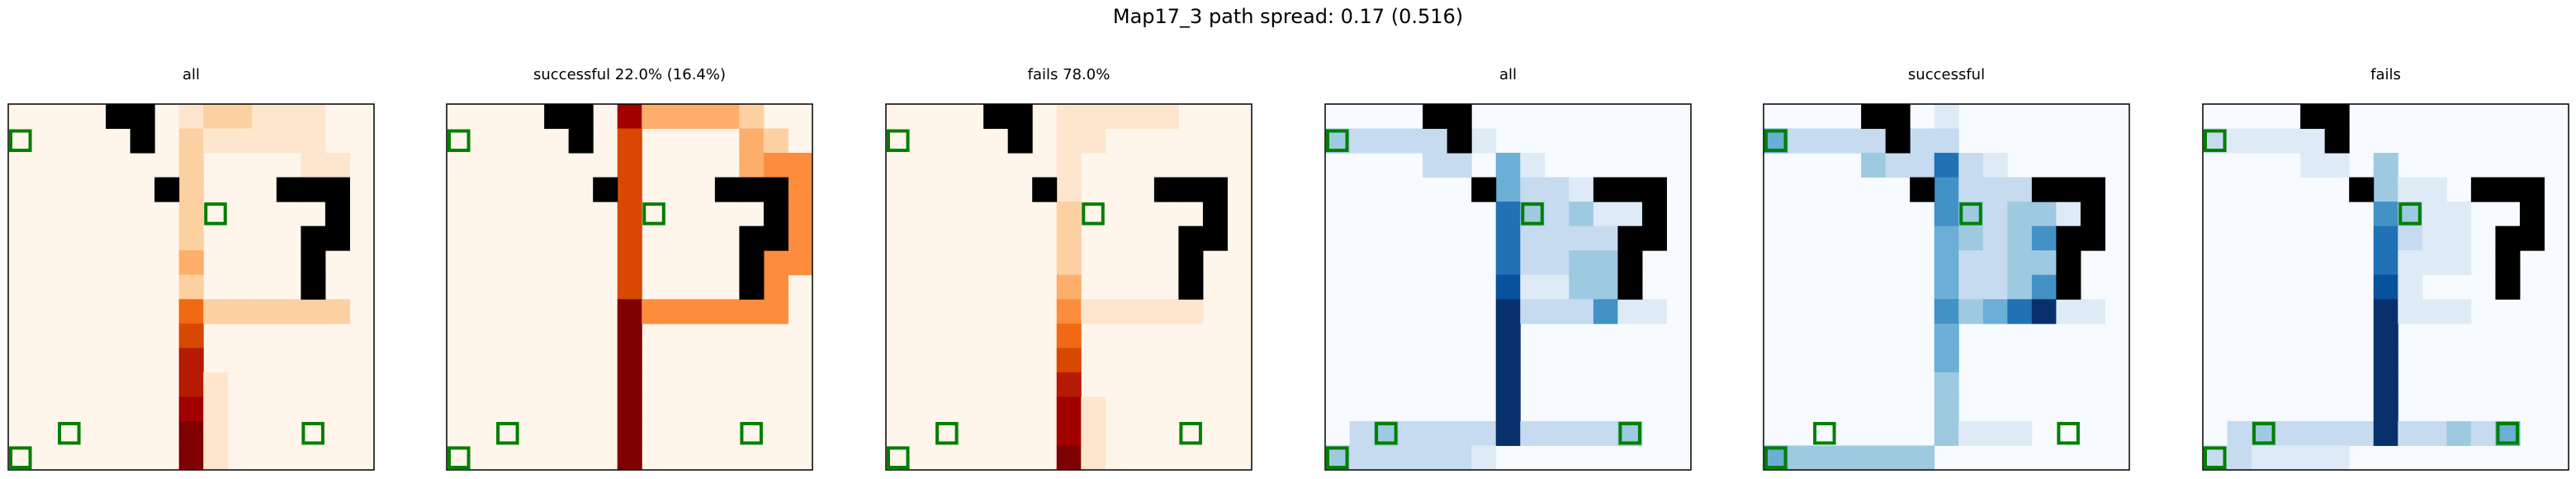 The image size is (2576, 479). I want to click on heatmap-panel-6: fails, so click(2385, 269).